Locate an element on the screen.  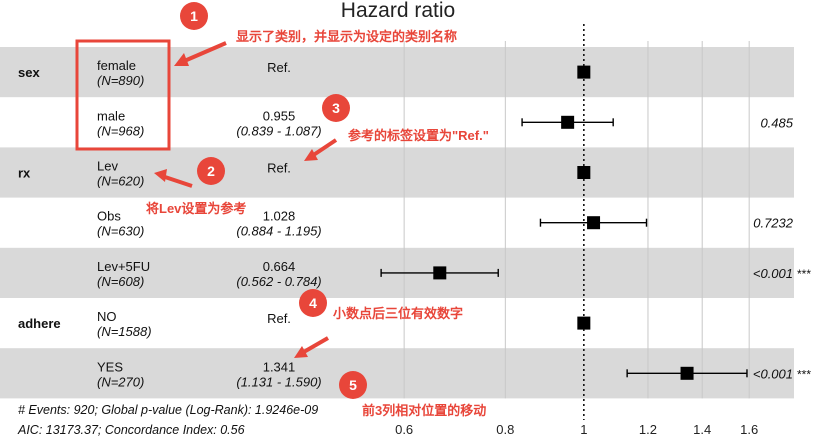
level-label: male is located at coordinates (111, 115).